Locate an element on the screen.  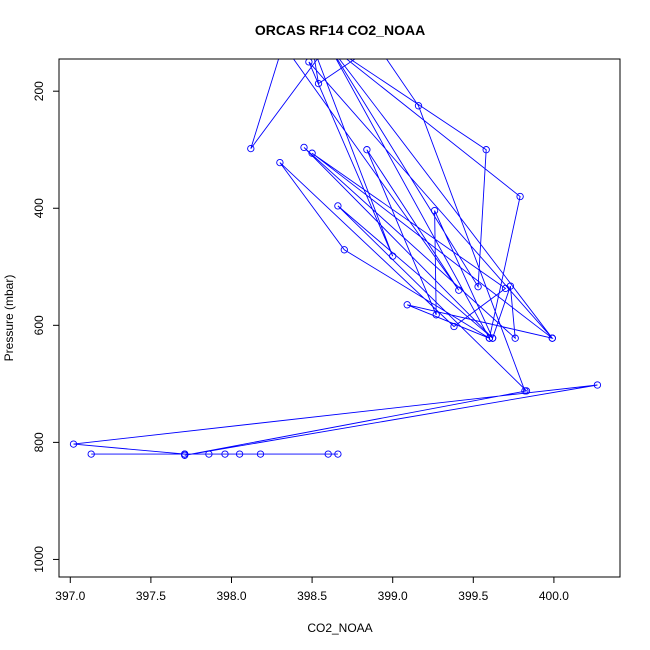
x-tick-label: 397.5 is located at coordinates (151, 596).